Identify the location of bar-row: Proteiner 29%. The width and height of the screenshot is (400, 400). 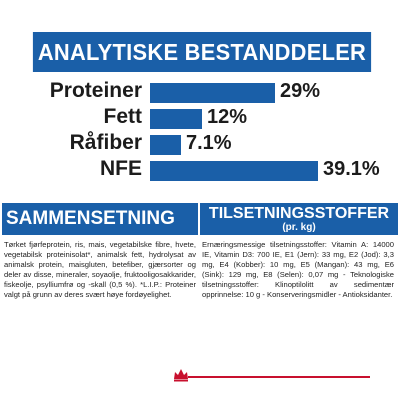
(200, 91).